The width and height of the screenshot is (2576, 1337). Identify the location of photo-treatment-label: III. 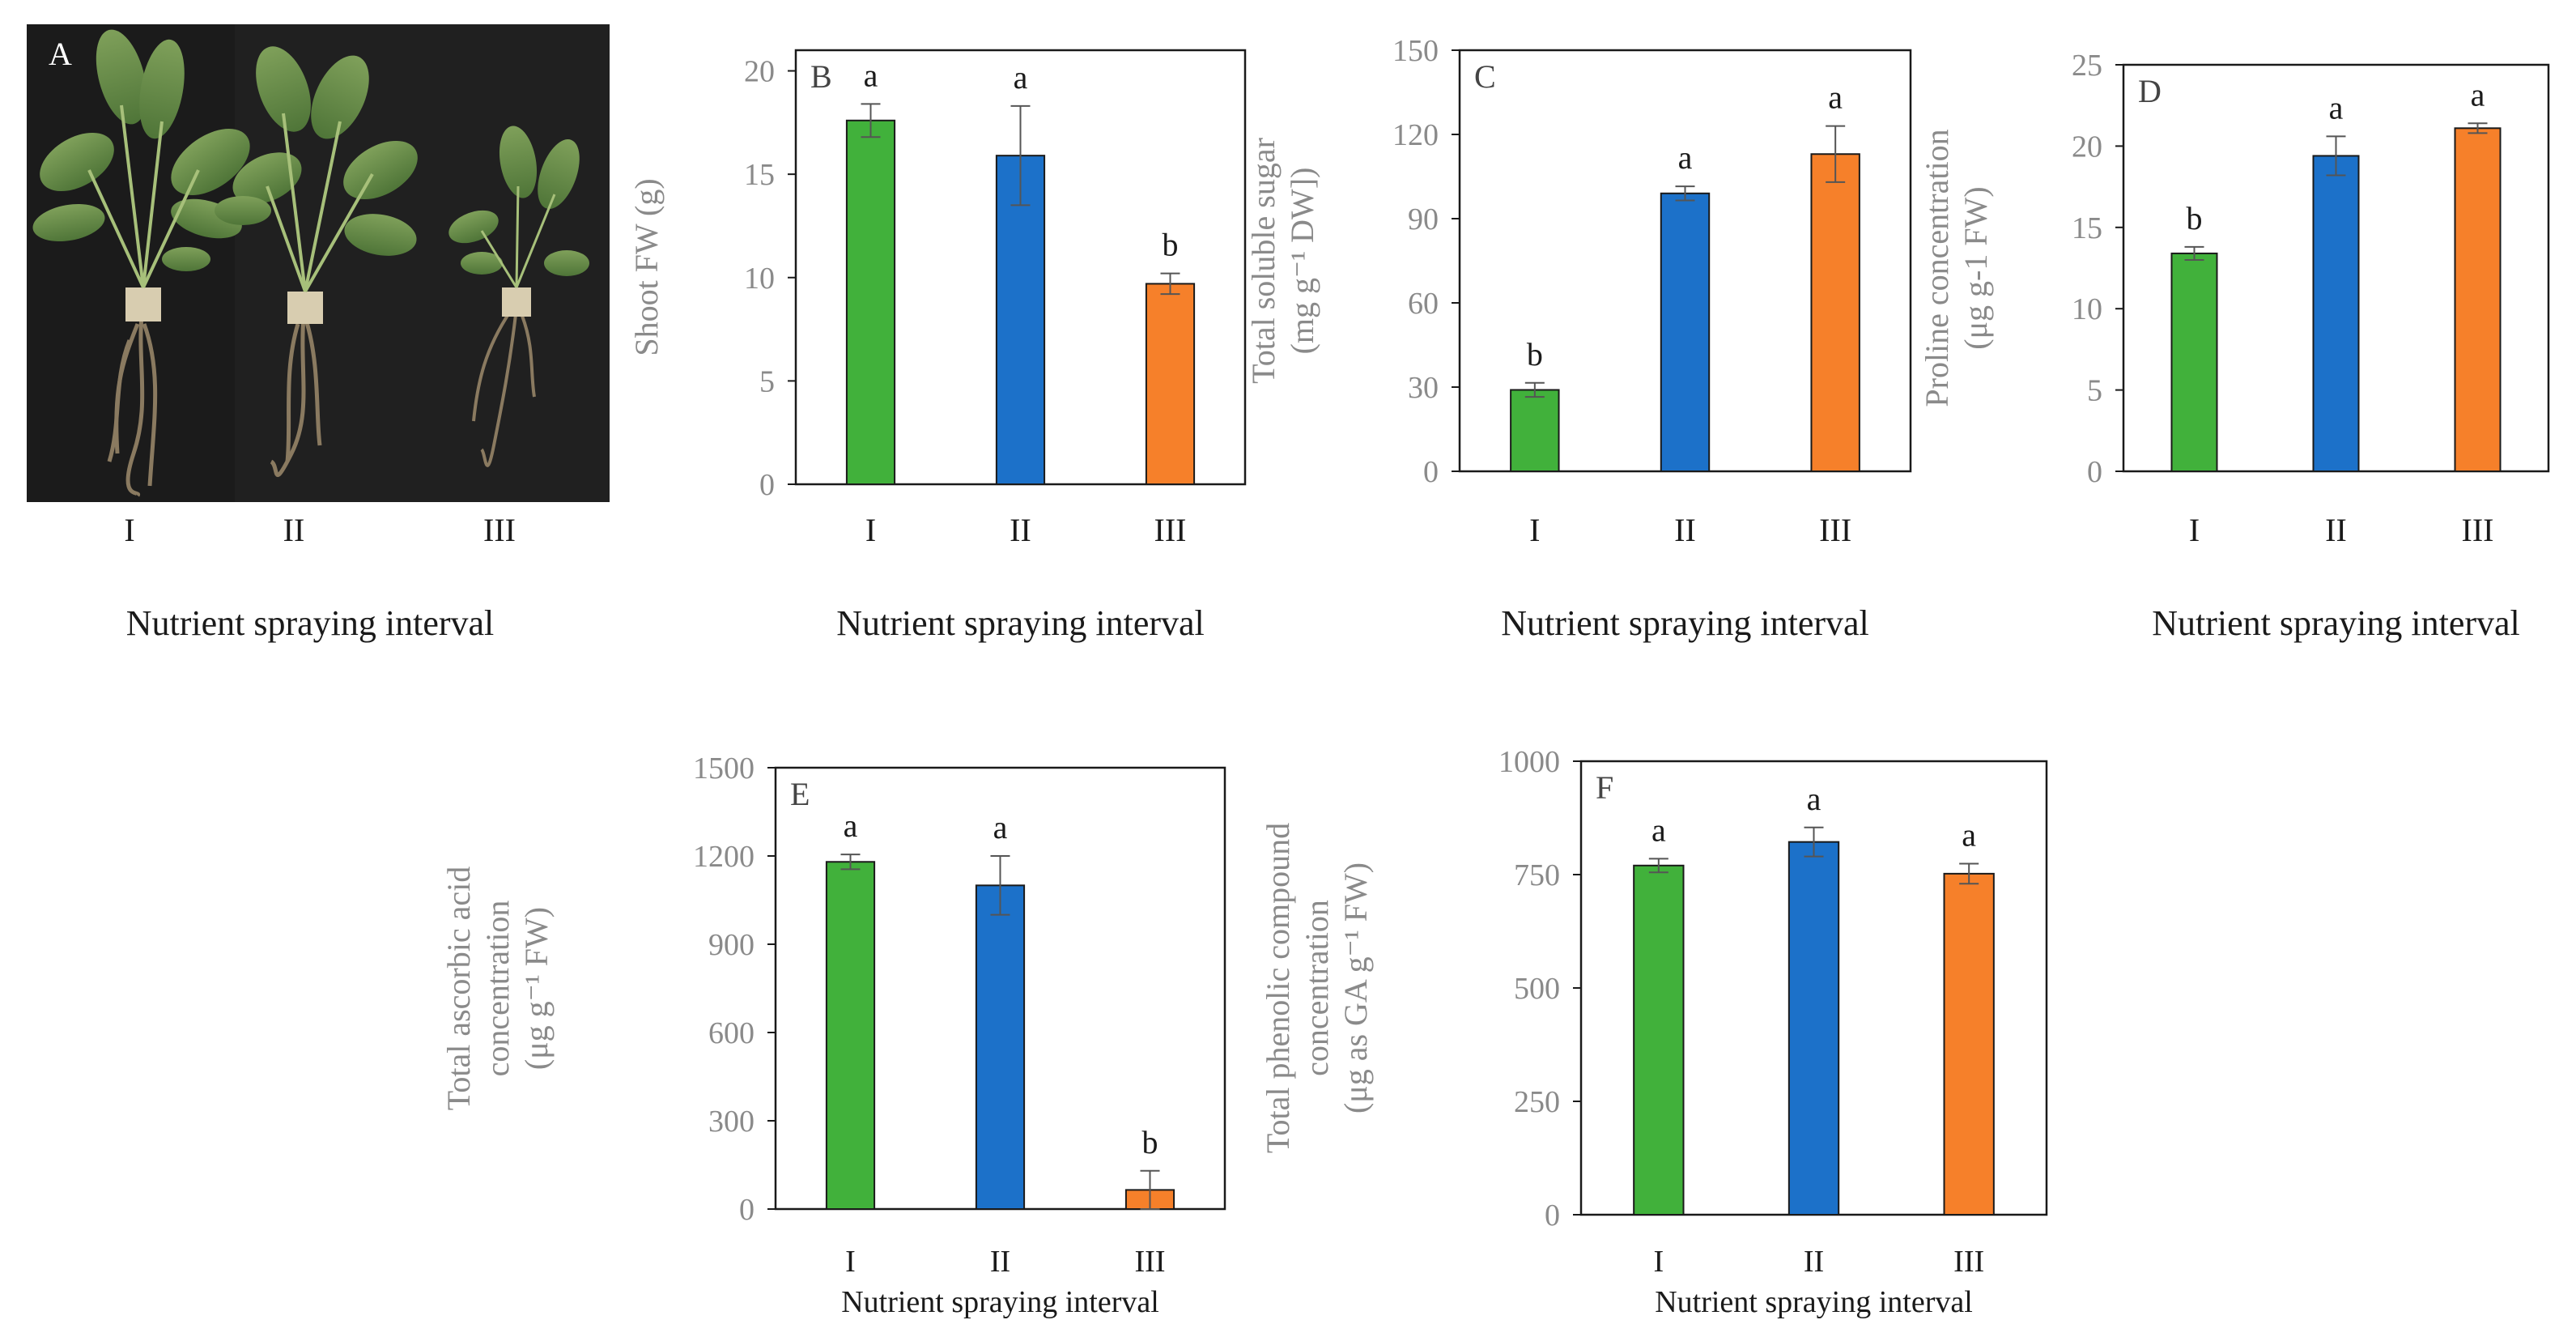
(500, 530).